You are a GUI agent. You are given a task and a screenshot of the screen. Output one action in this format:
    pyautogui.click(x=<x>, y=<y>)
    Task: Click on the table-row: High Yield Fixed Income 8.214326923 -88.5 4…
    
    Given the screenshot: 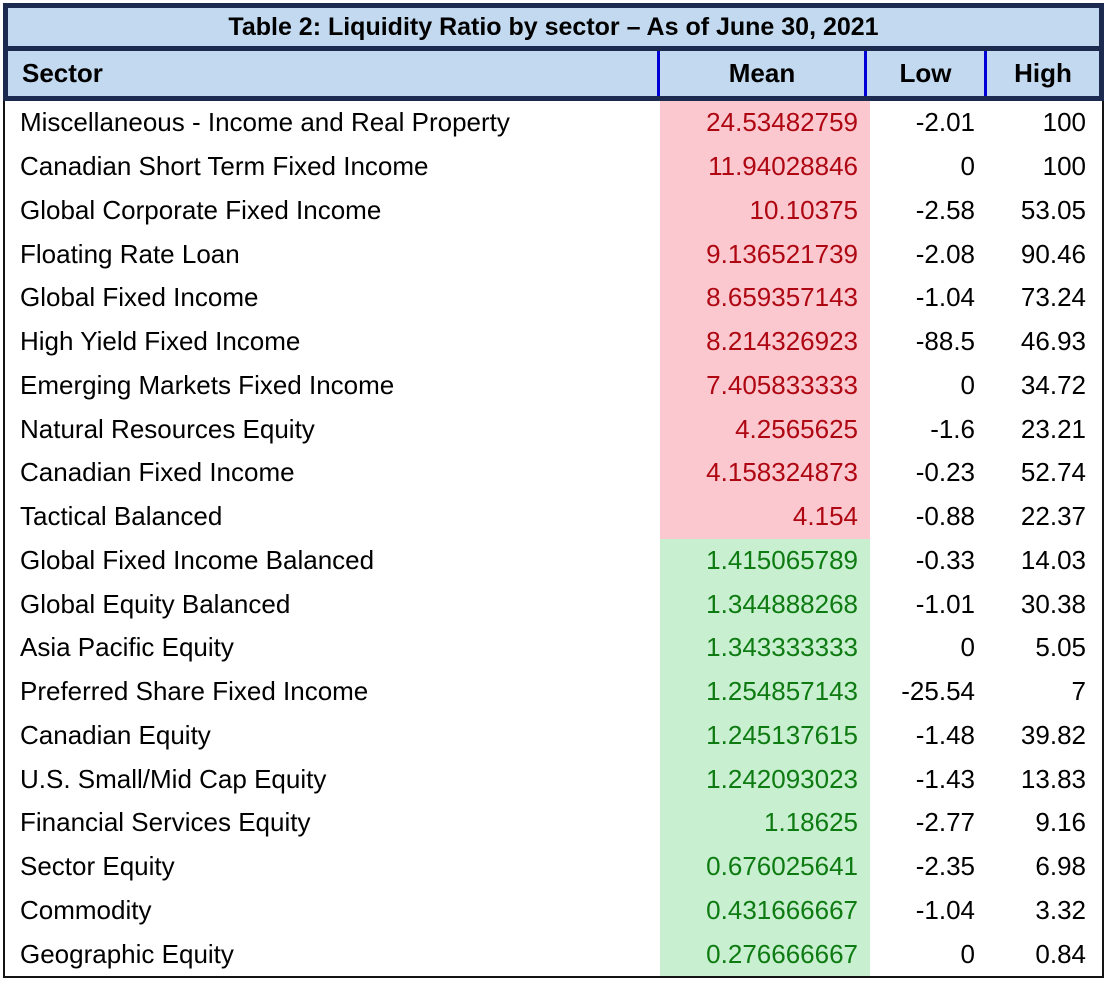 What is the action you would take?
    pyautogui.click(x=553, y=341)
    